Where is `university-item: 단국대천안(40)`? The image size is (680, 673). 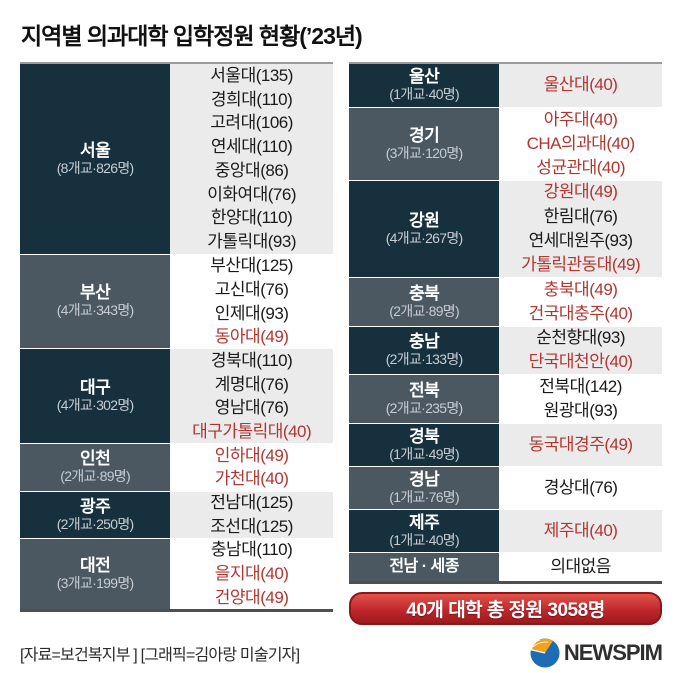 university-item: 단국대천안(40) is located at coordinates (580, 362).